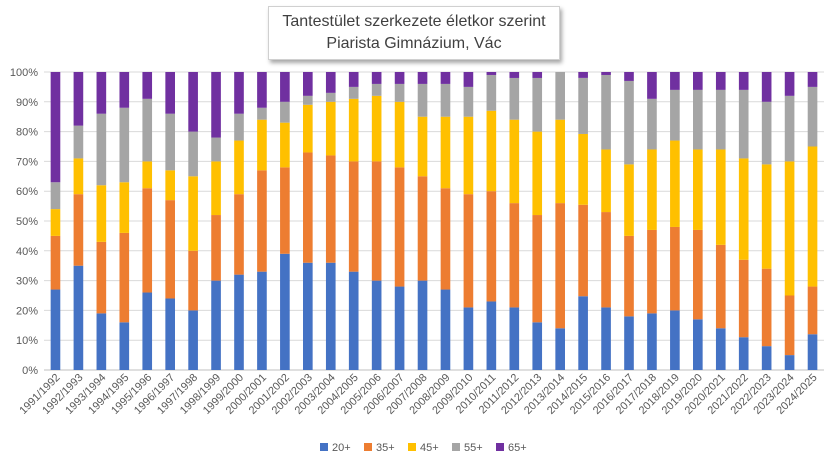 This screenshot has height=466, width=836. I want to click on legend-label: 45+, so click(429, 448).